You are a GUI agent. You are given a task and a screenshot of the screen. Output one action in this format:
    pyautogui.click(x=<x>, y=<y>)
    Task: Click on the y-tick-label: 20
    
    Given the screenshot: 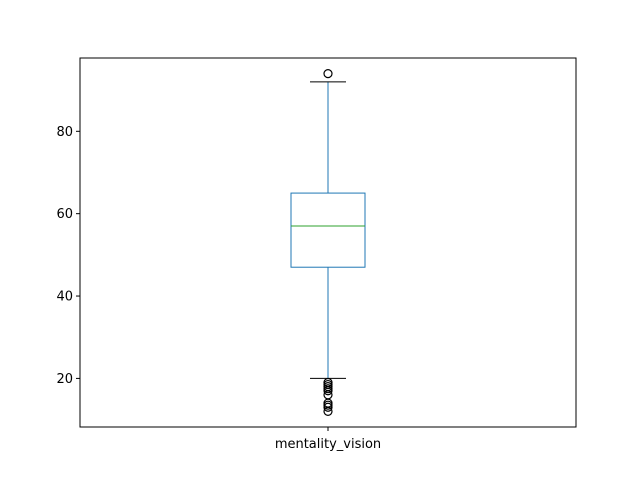 What is the action you would take?
    pyautogui.click(x=64, y=379)
    